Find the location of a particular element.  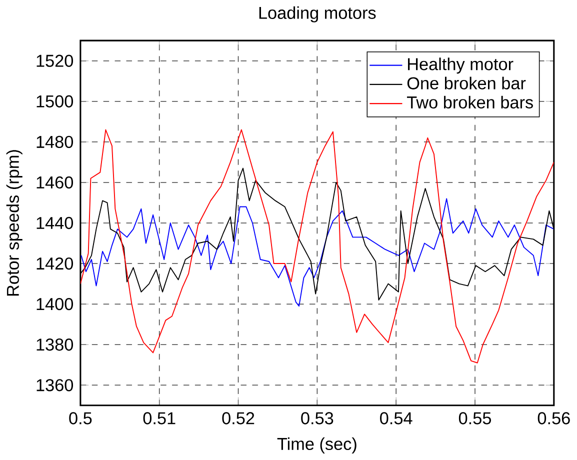

y-tick-label: 1520 is located at coordinates (55, 61).